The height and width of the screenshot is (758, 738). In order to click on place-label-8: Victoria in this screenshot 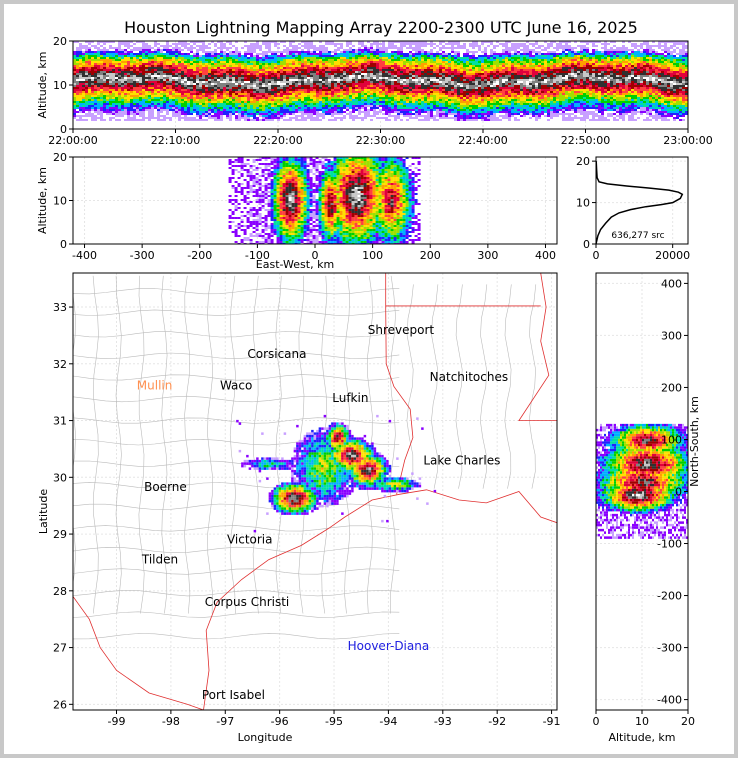, I will do `click(250, 540)`.